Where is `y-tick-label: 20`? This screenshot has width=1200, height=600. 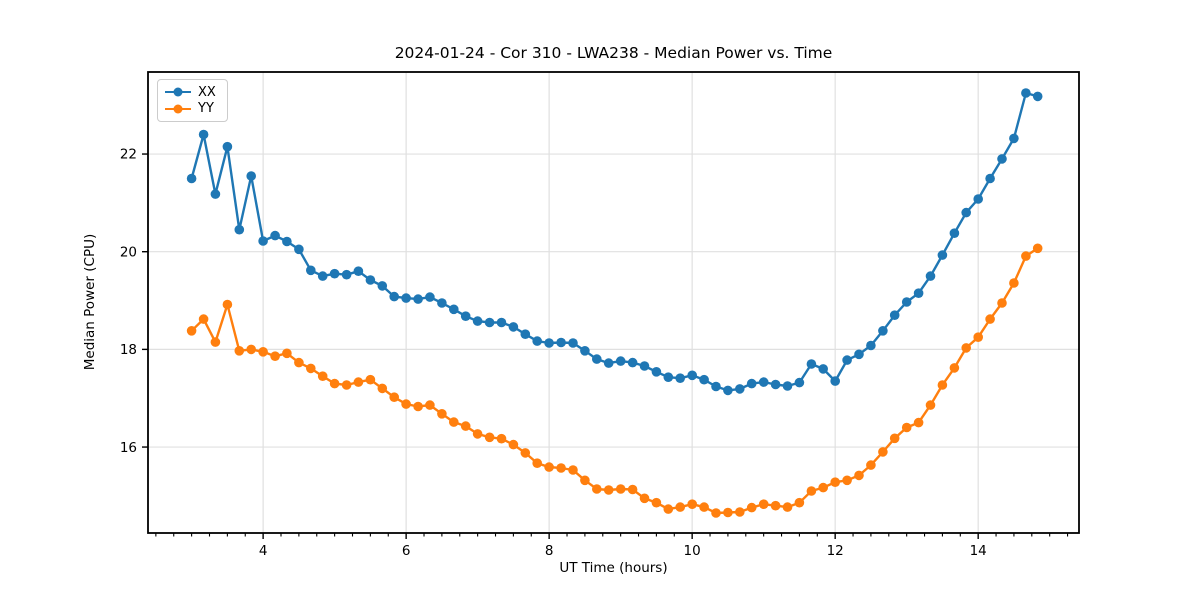 y-tick-label: 20 is located at coordinates (128, 252).